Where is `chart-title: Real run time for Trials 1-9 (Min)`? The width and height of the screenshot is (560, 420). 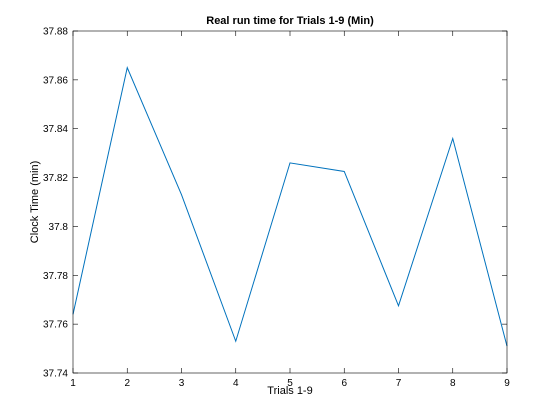
chart-title: Real run time for Trials 1-9 (Min) is located at coordinates (290, 21).